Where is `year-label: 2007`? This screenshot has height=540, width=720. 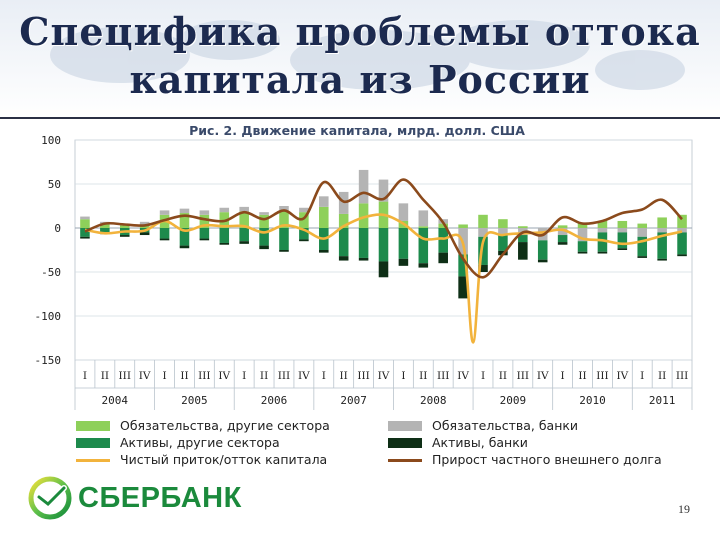 year-label: 2007 is located at coordinates (353, 400).